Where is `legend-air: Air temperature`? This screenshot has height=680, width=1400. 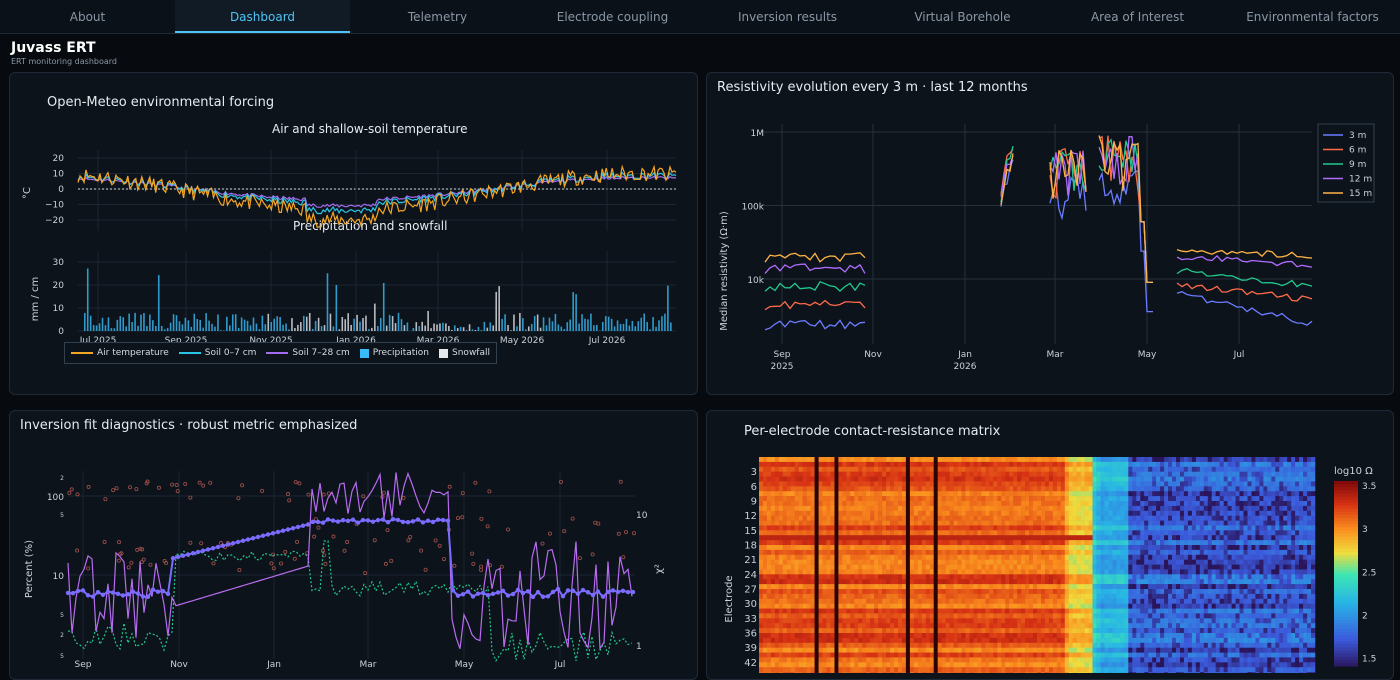 legend-air: Air temperature is located at coordinates (120, 353).